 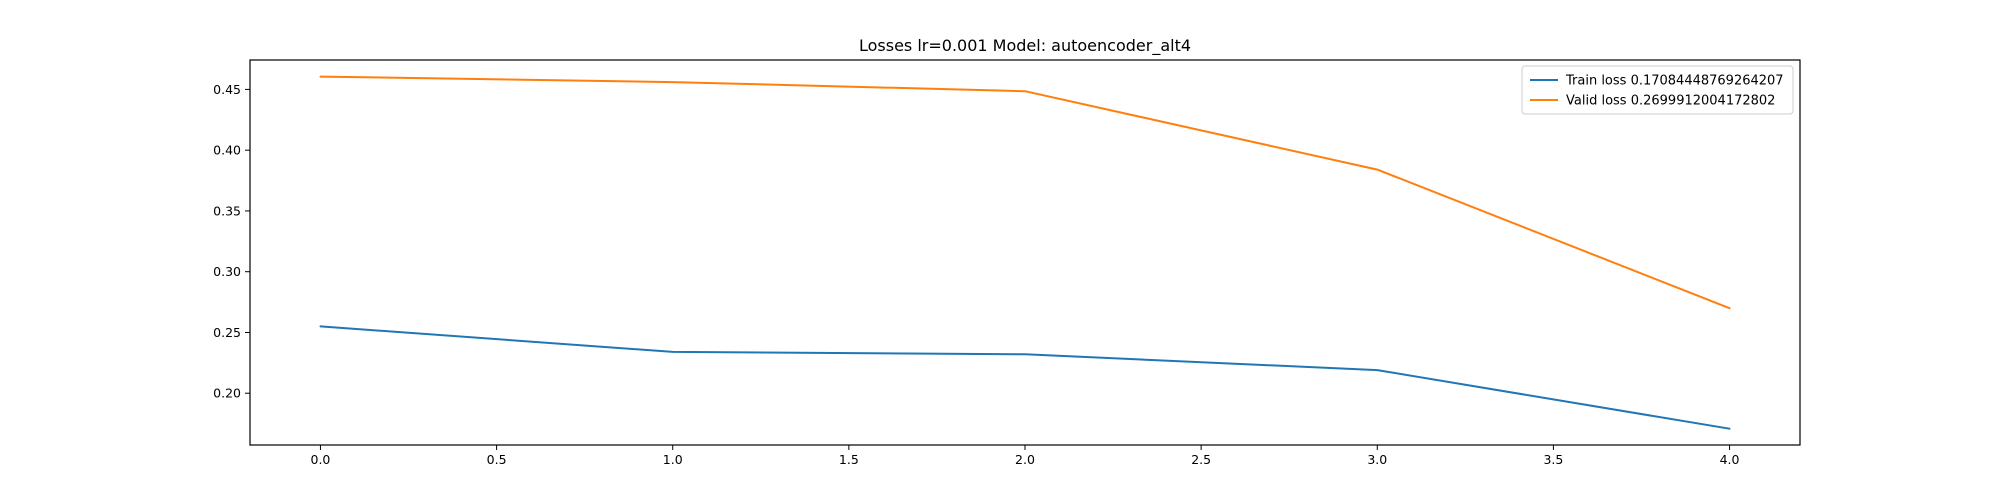 What do you see at coordinates (1025, 459) in the screenshot?
I see `x-tick-label: 2.0` at bounding box center [1025, 459].